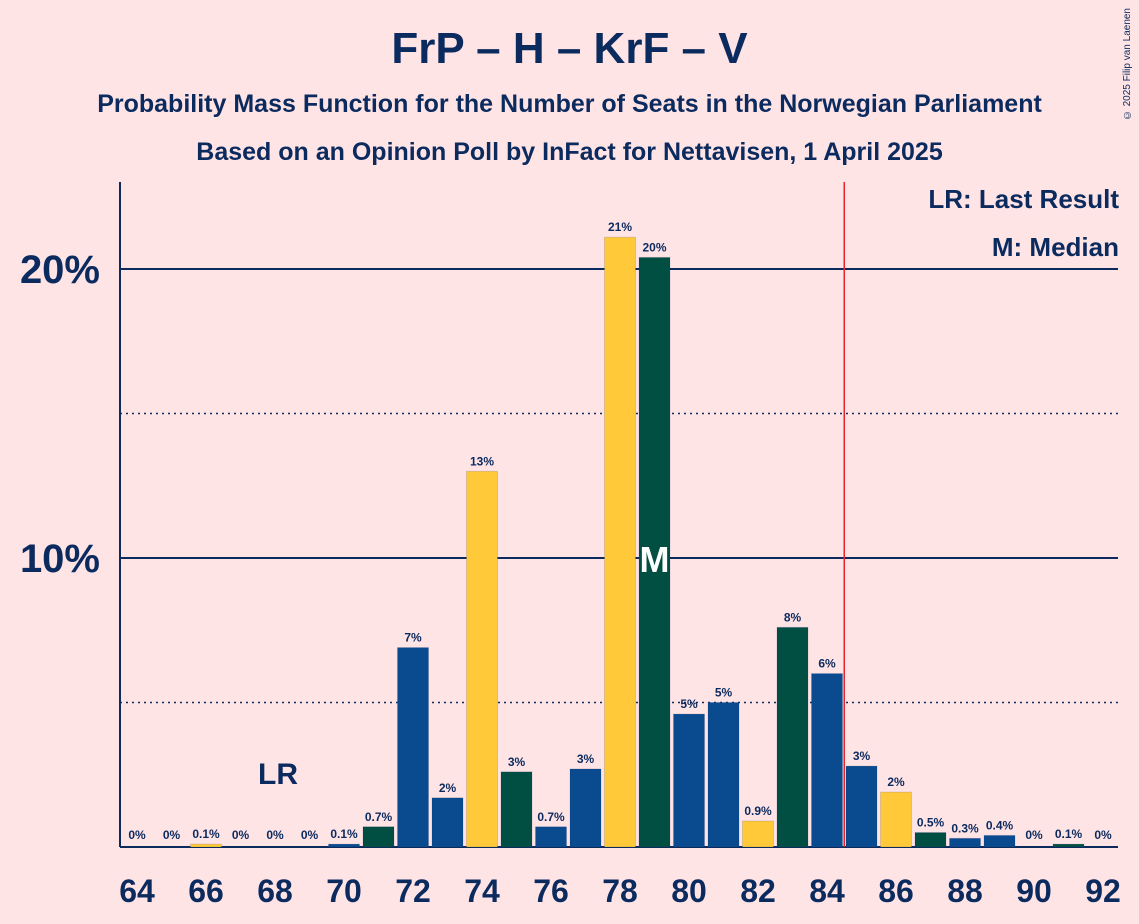 This screenshot has width=1139, height=924. I want to click on x-tick-label: 70, so click(344, 891).